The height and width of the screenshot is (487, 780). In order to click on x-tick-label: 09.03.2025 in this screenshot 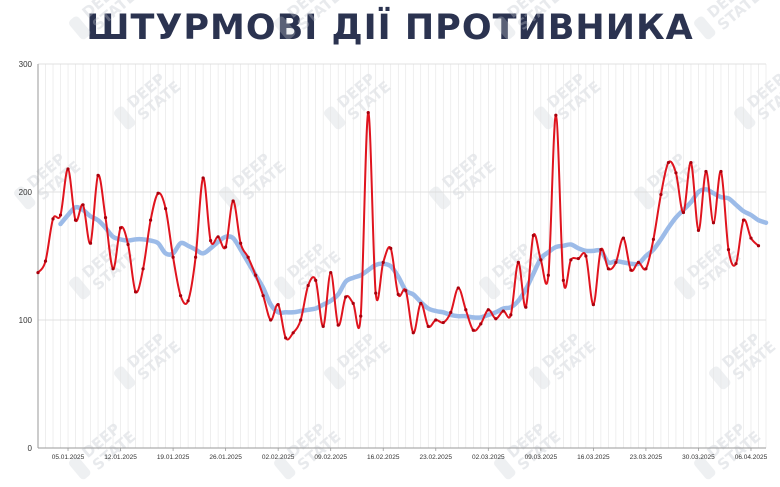, I will do `click(541, 457)`.